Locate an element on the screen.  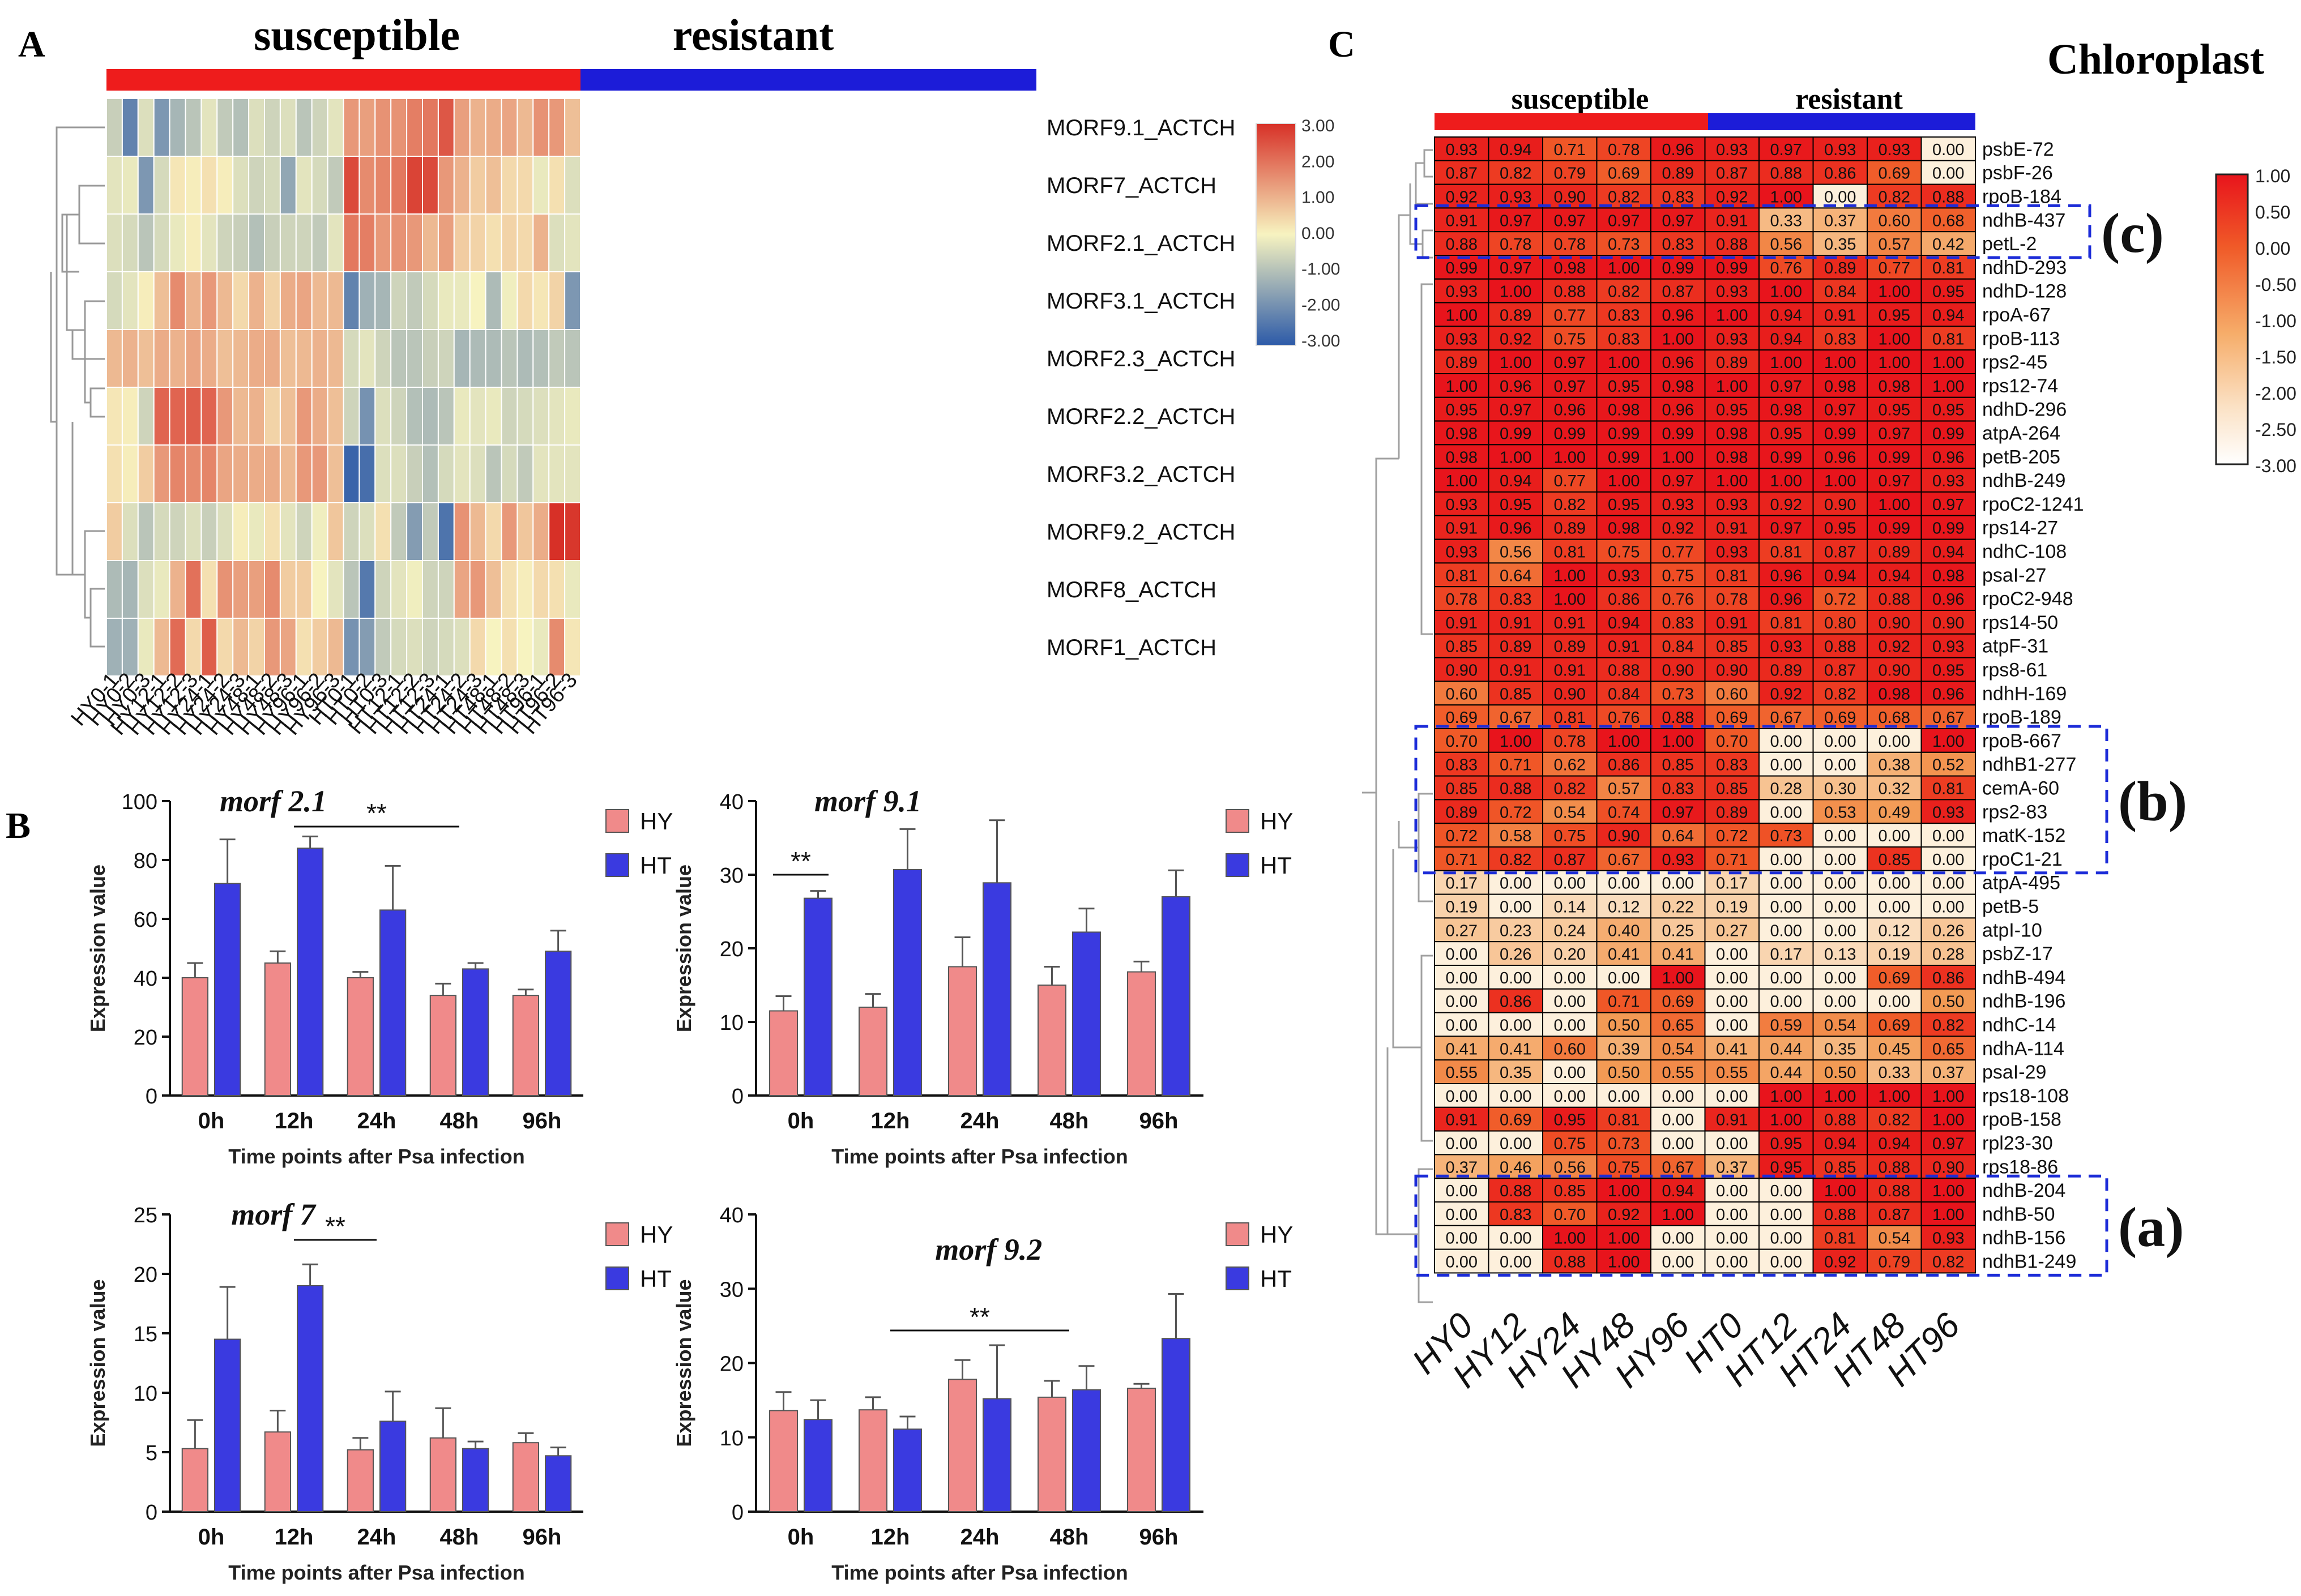
c-cell-rpob-113-ht12-value: 0.94 is located at coordinates (1786, 339).